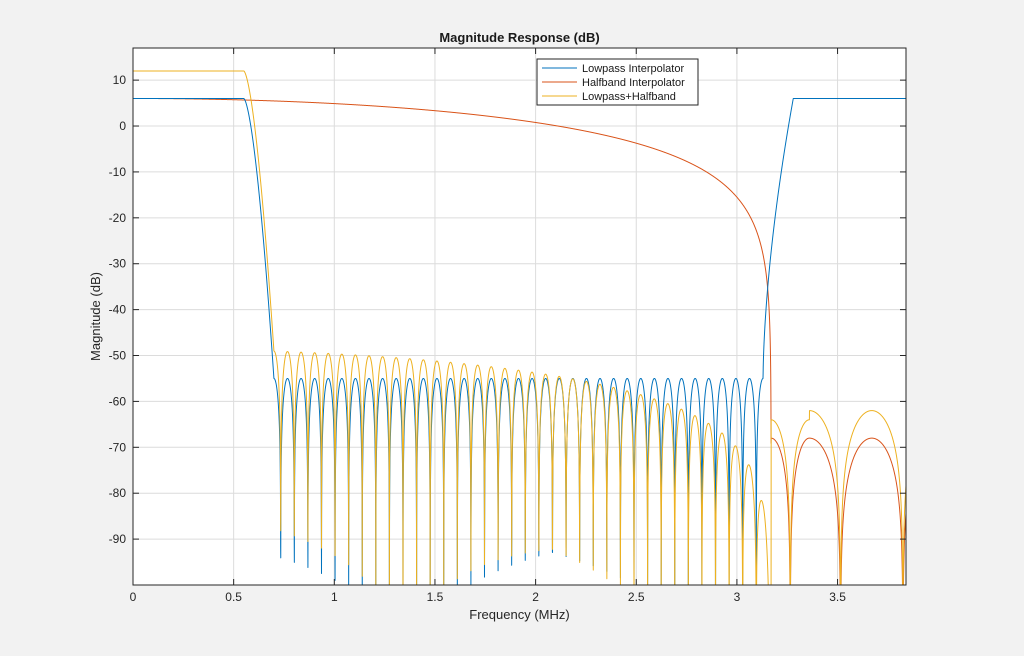  What do you see at coordinates (118, 264) in the screenshot?
I see `y-tick-label: -30` at bounding box center [118, 264].